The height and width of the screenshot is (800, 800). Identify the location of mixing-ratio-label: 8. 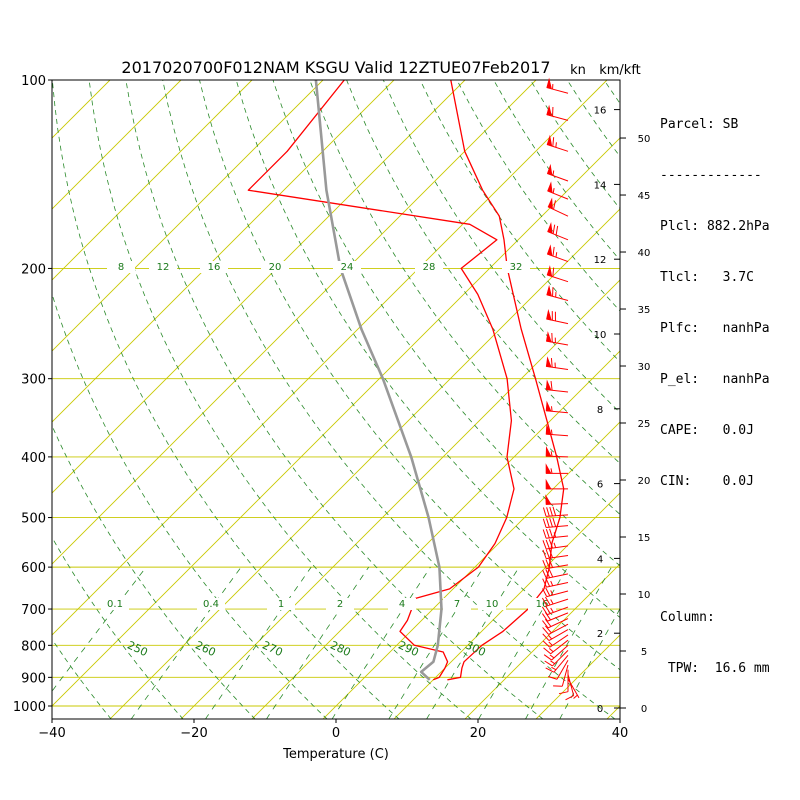
(121, 267).